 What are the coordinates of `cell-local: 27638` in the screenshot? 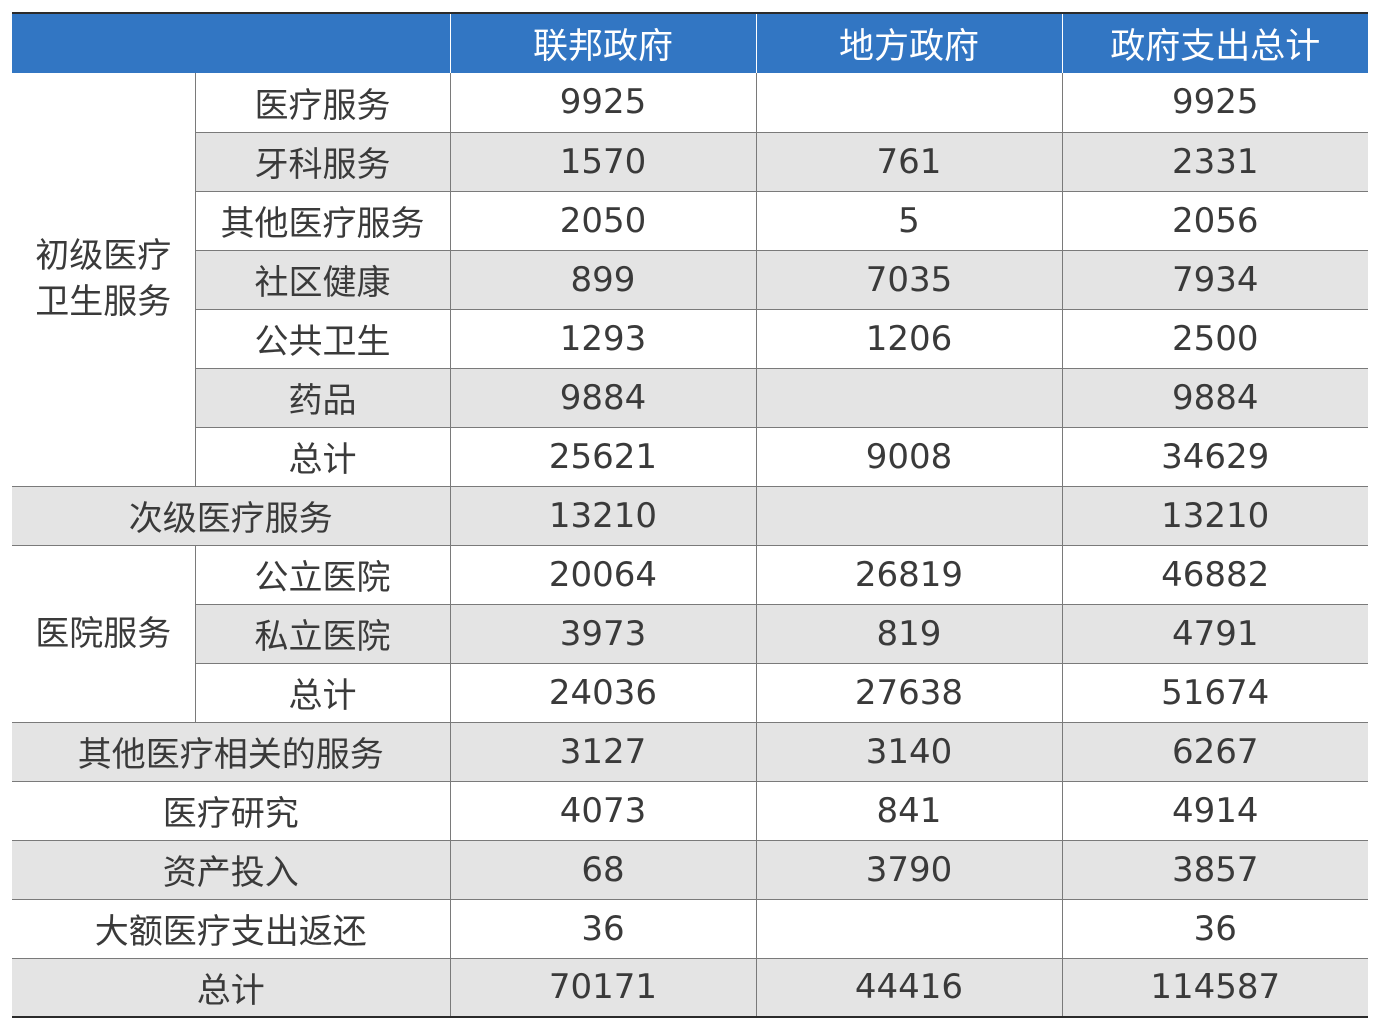 It's located at (908, 692).